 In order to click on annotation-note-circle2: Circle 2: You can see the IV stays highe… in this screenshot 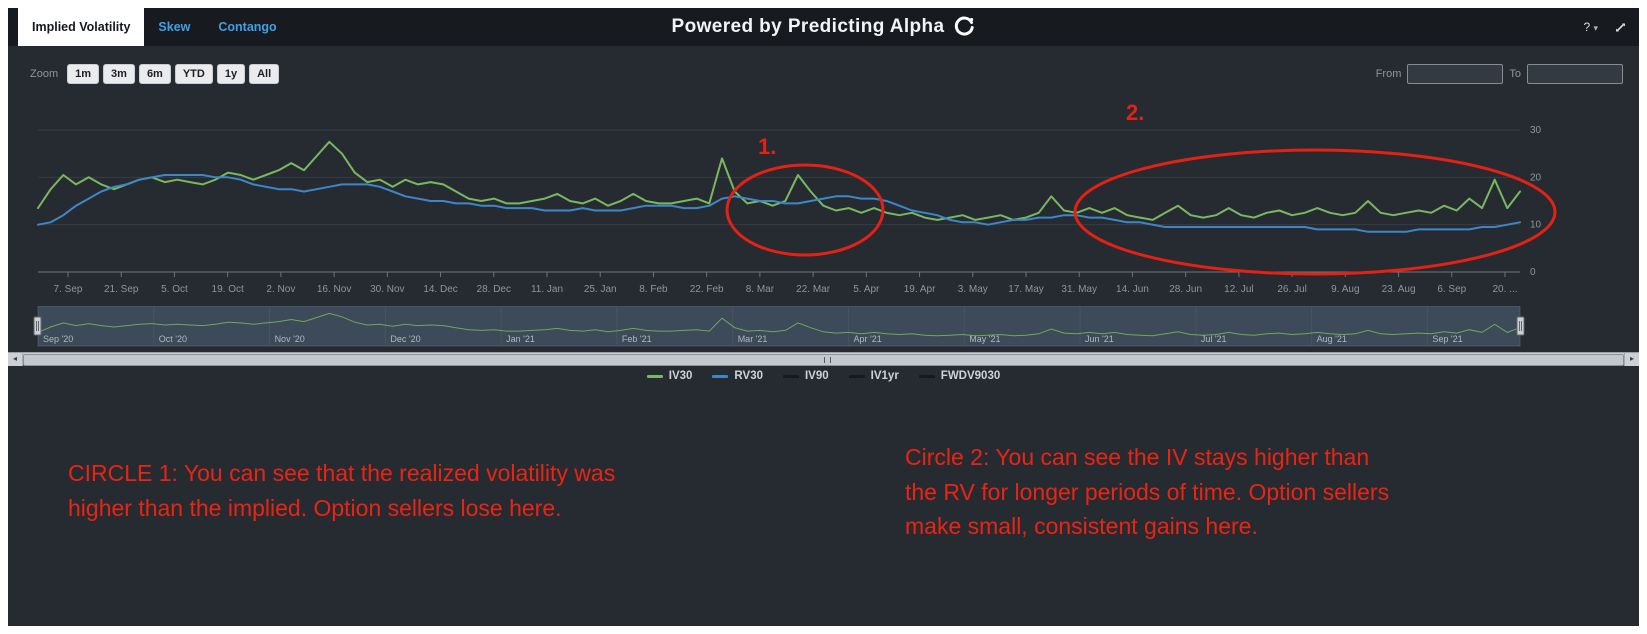, I will do `click(1147, 492)`.